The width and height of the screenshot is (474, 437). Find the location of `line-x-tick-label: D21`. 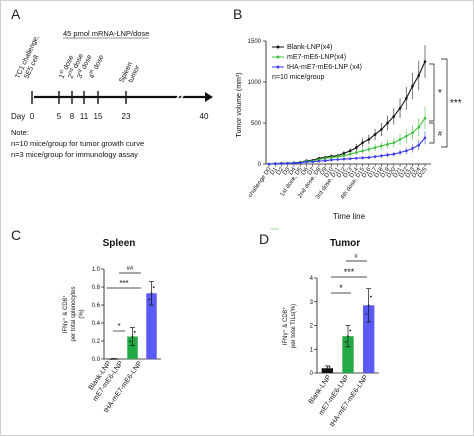

line-x-tick-label: D21 is located at coordinates (398, 172).